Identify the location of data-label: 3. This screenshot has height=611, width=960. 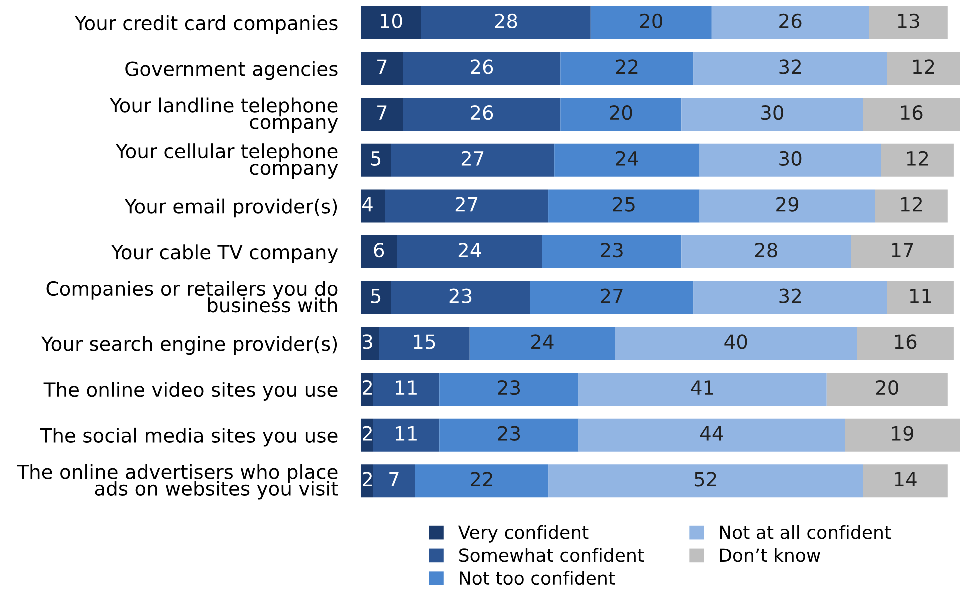
(367, 342).